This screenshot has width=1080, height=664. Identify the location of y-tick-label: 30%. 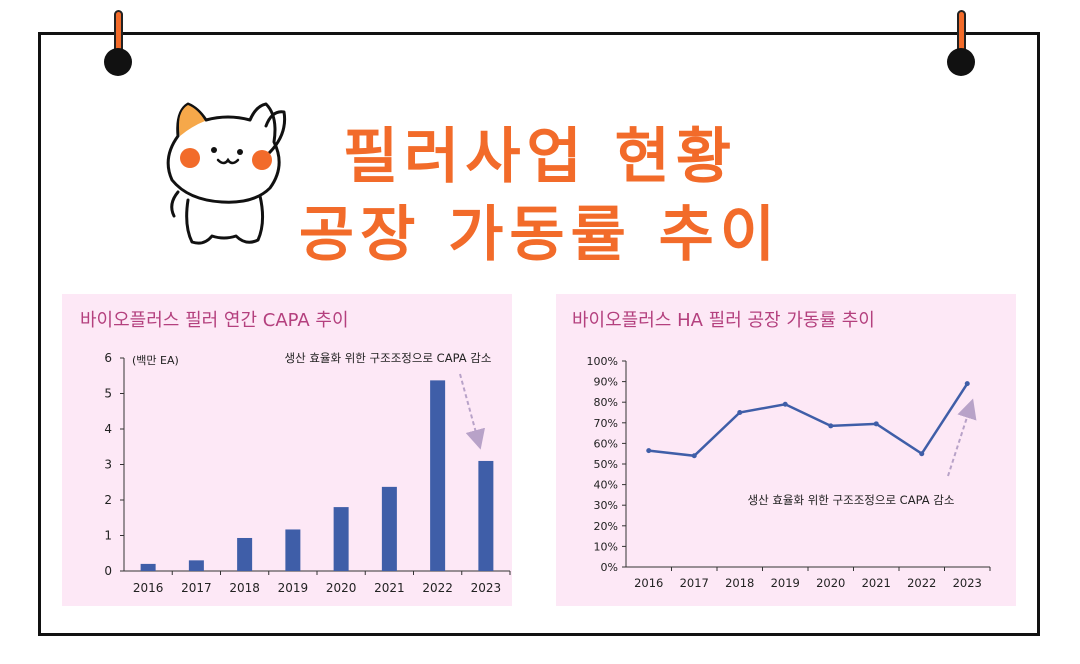
(606, 505).